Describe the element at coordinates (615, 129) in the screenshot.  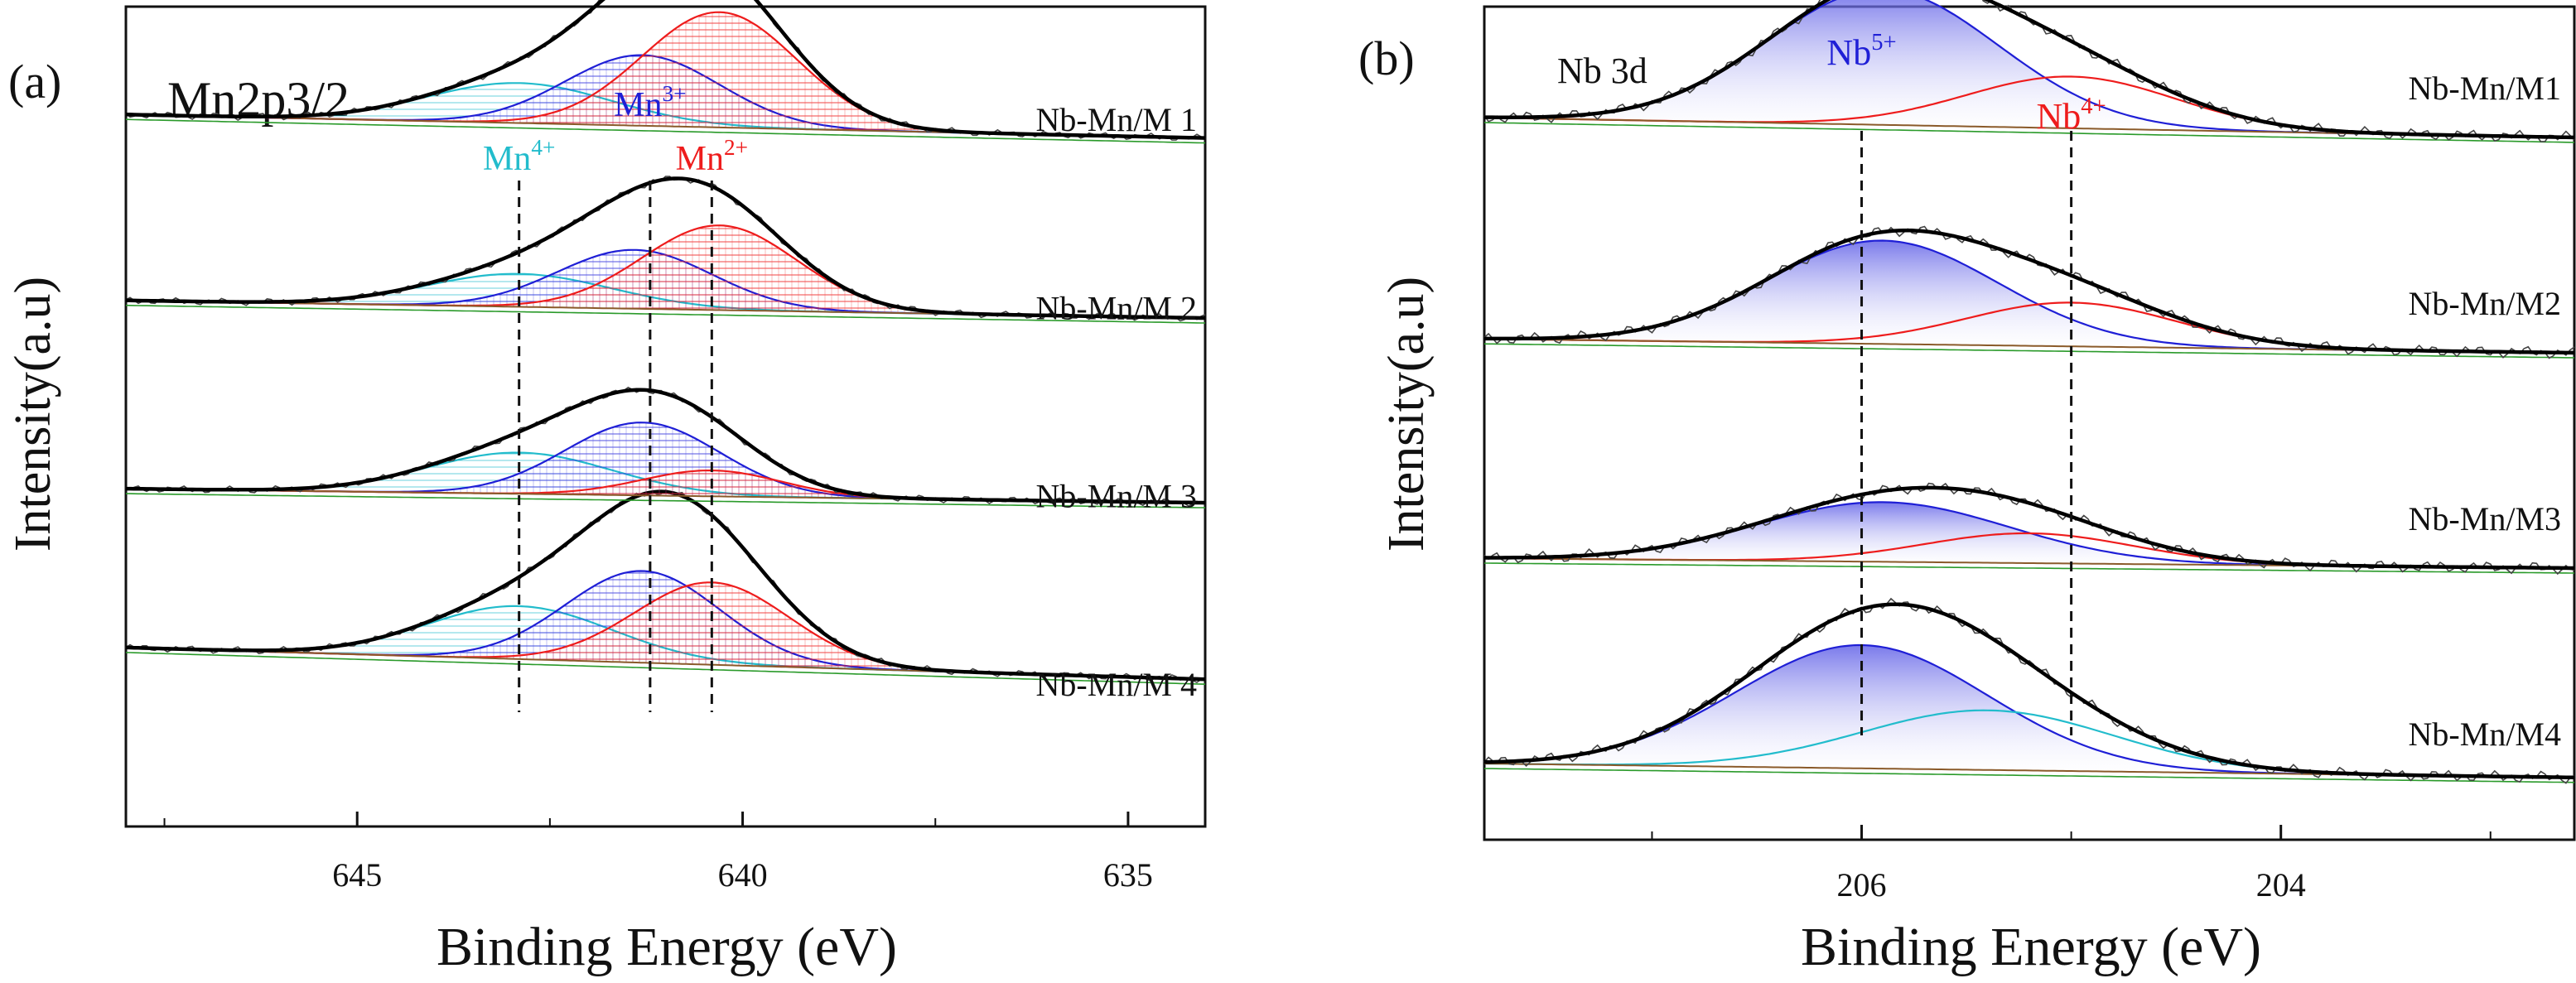
I see `panel-a-labels: Mn4+ Mn3+ Mn2+` at that location.